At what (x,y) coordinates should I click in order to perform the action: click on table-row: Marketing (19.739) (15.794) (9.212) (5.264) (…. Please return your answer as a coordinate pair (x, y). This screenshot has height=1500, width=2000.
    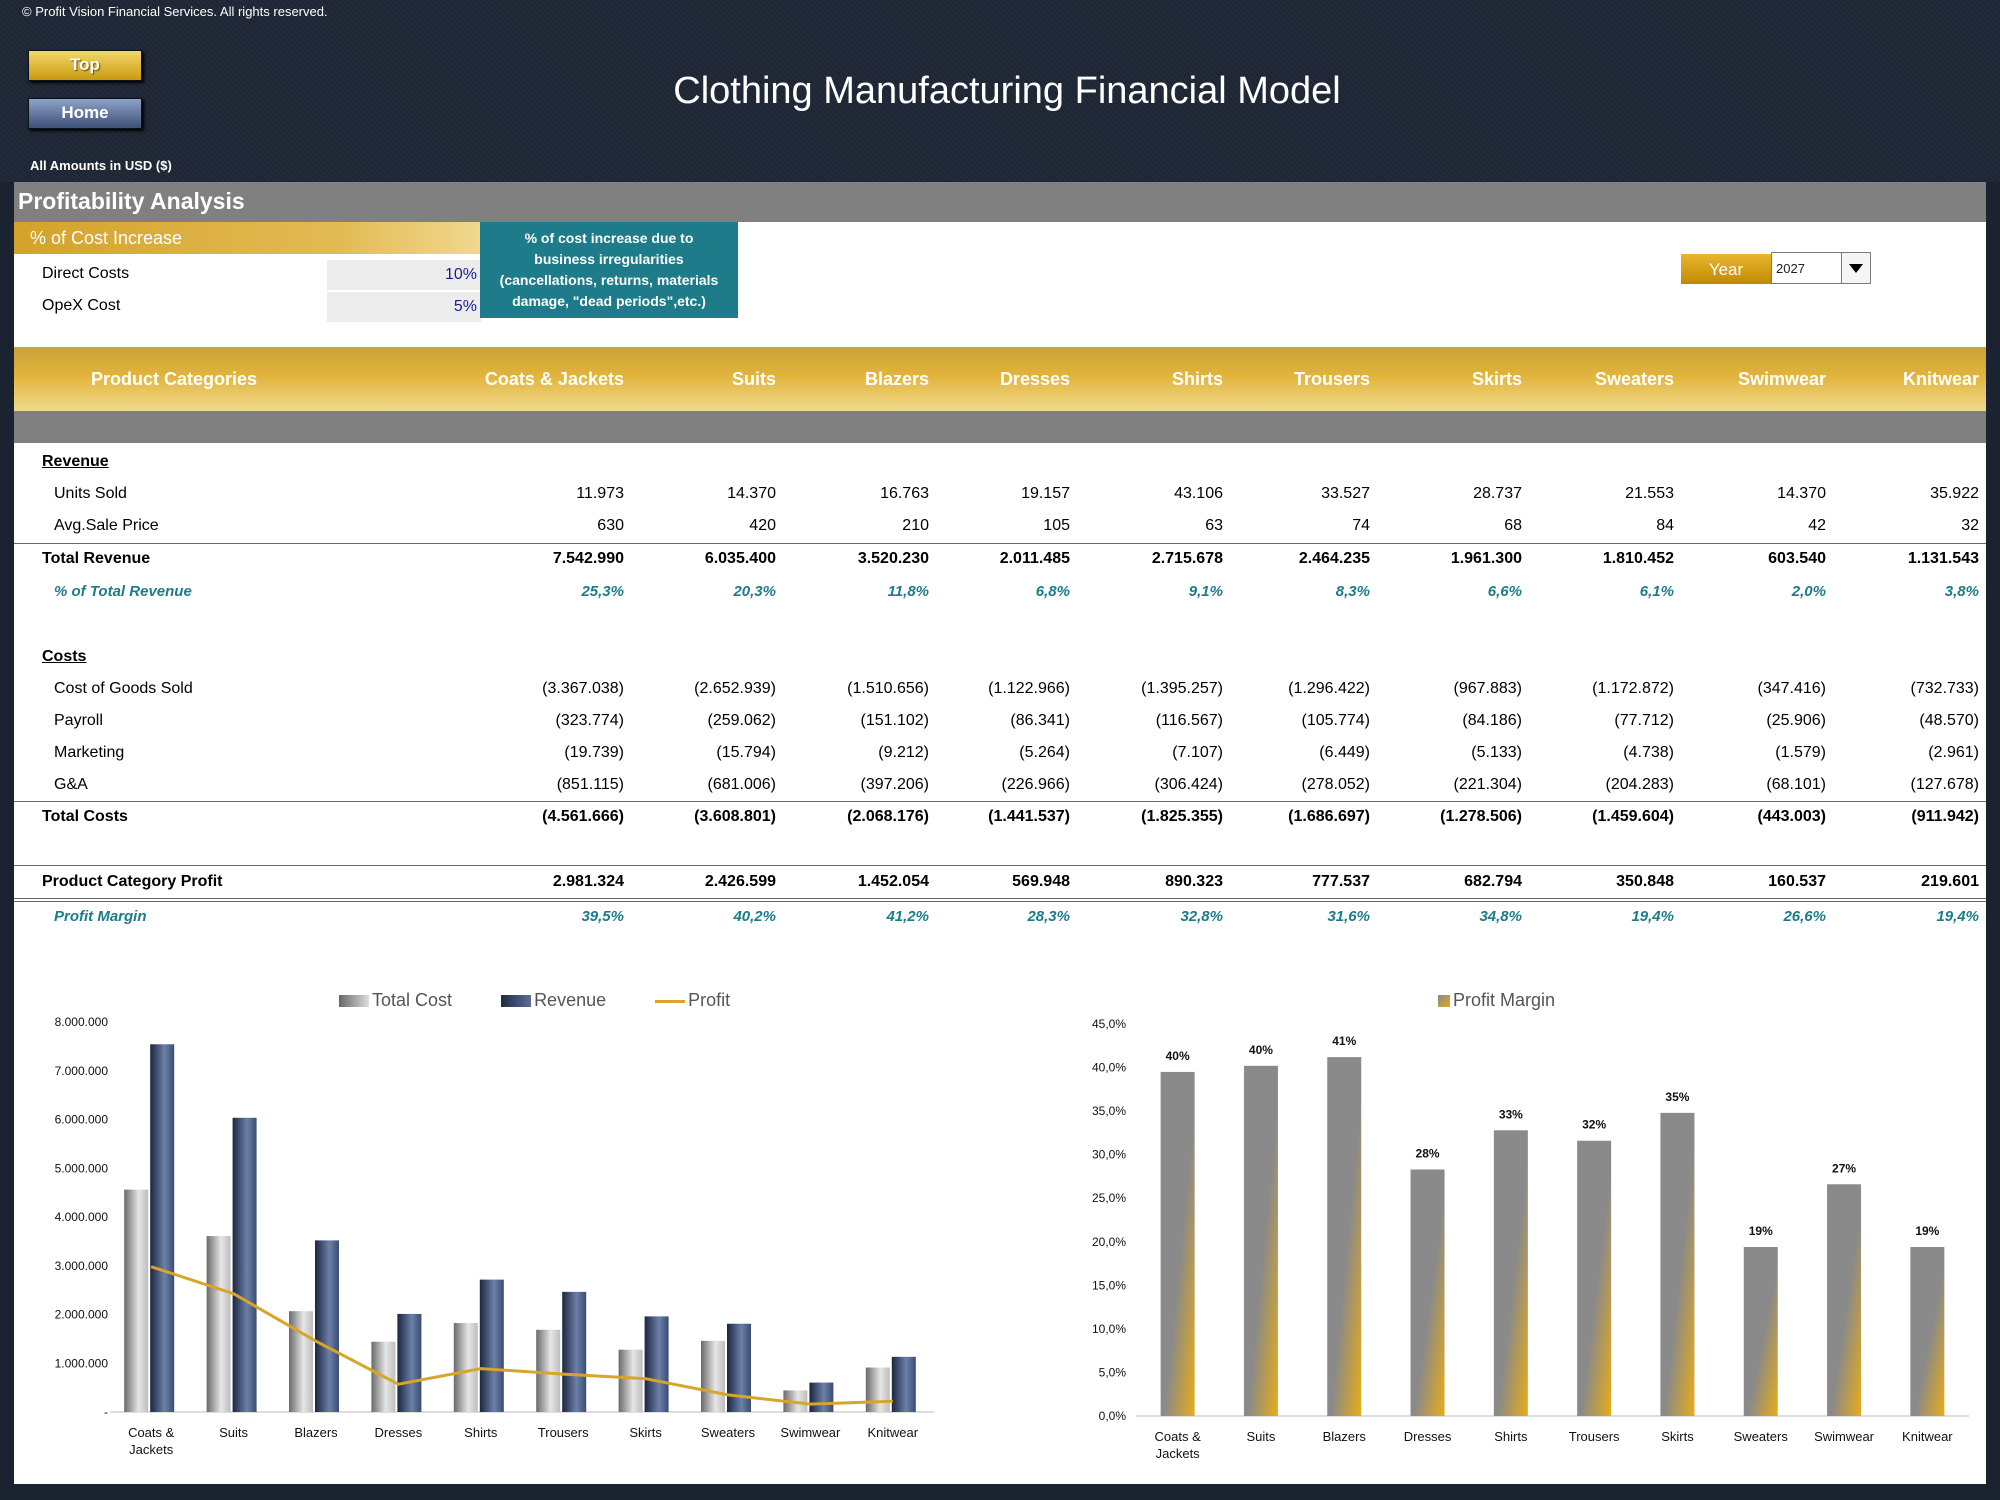
    Looking at the image, I should click on (1000, 754).